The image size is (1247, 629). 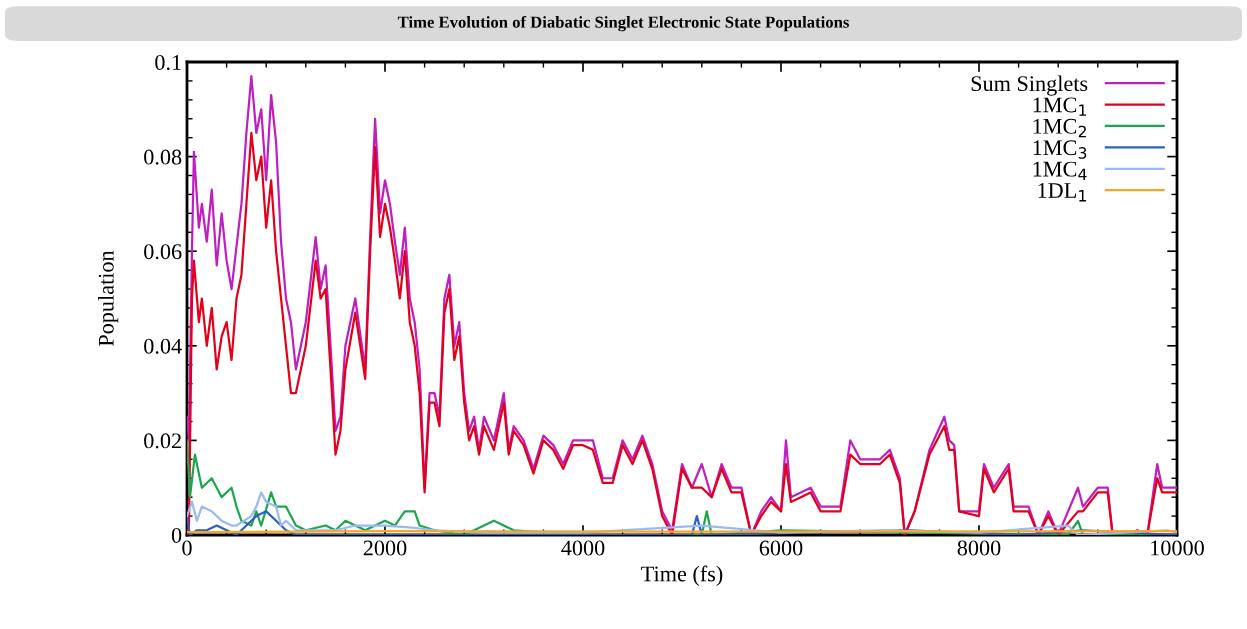 What do you see at coordinates (385, 548) in the screenshot?
I see `x-tick-label: 2000` at bounding box center [385, 548].